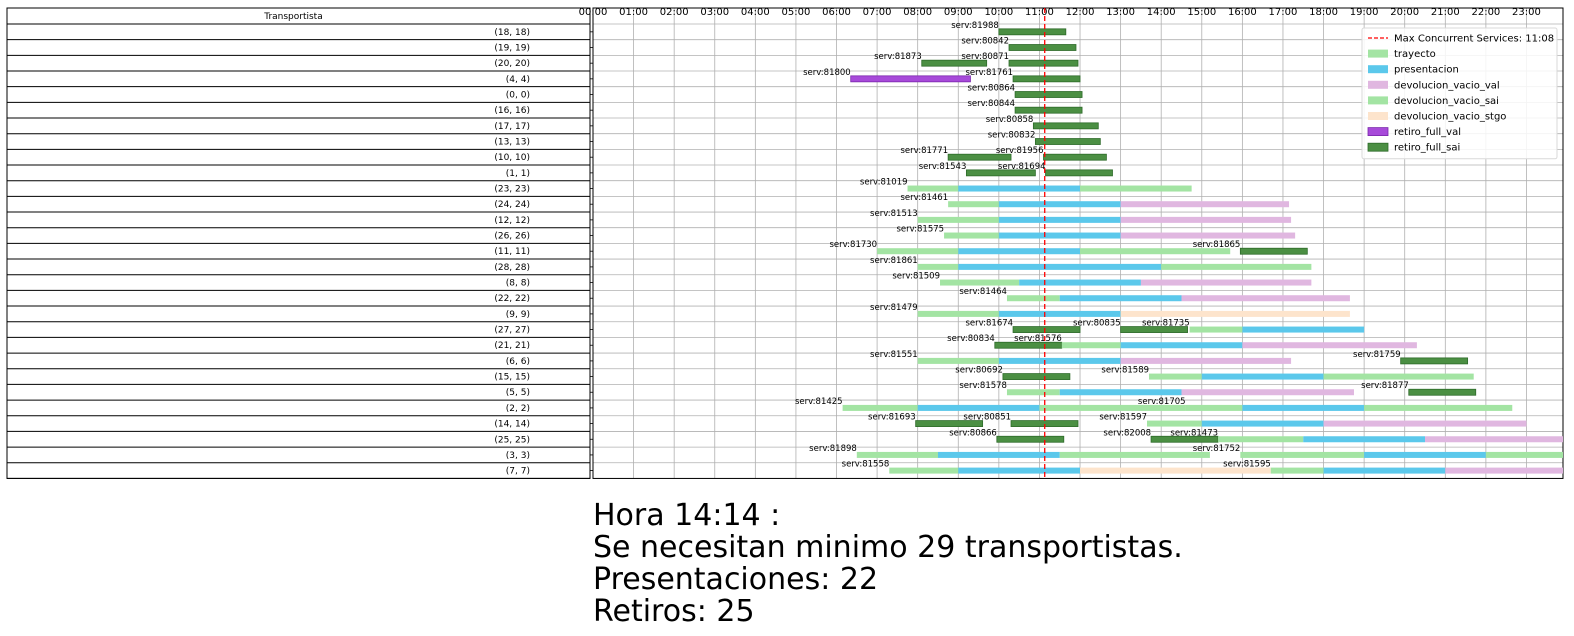  What do you see at coordinates (920, 230) in the screenshot?
I see `service-label: serv:81575` at bounding box center [920, 230].